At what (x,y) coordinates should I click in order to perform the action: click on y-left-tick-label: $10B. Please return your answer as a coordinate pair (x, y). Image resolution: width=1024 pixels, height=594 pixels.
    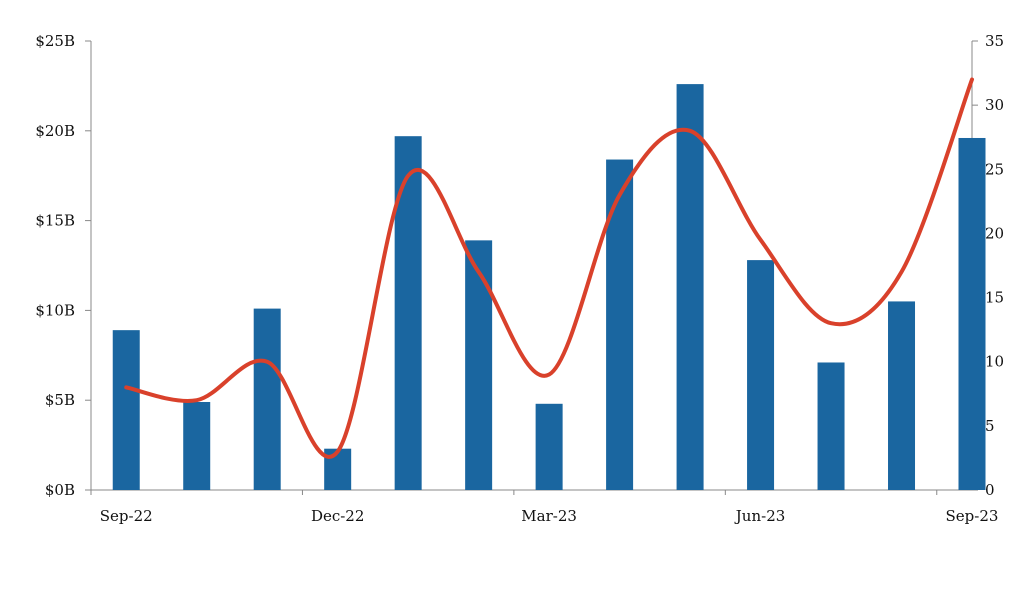
    Looking at the image, I should click on (55, 310).